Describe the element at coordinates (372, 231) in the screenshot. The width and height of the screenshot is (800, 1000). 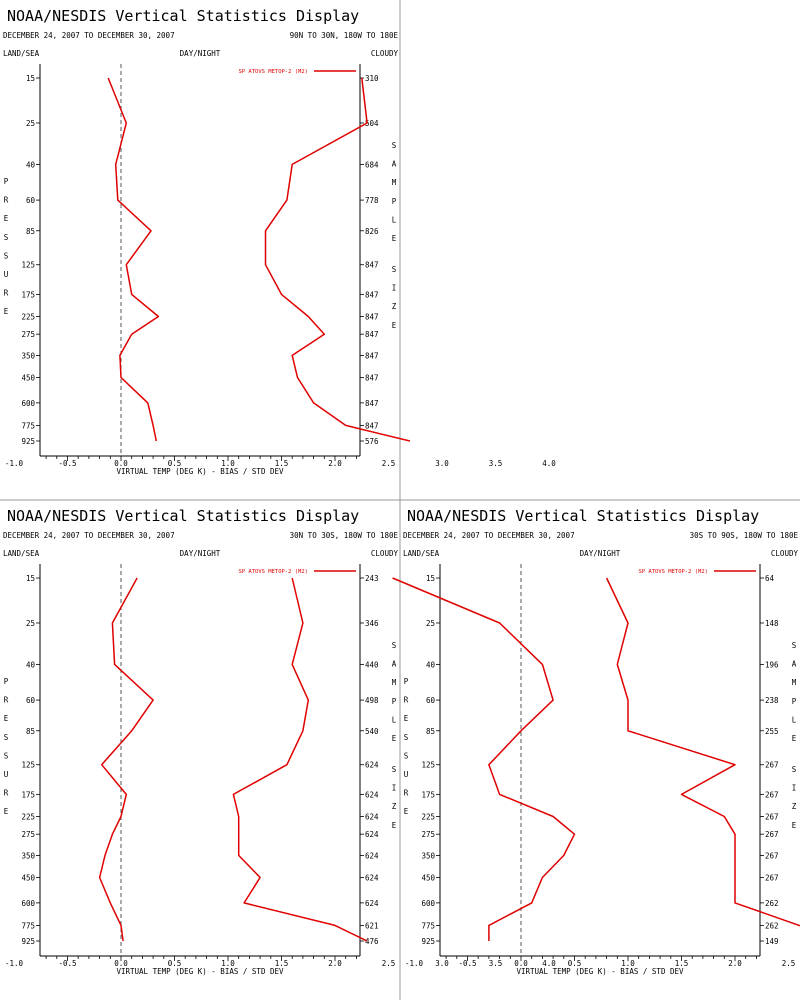
I see `sample-size-label: 826` at that location.